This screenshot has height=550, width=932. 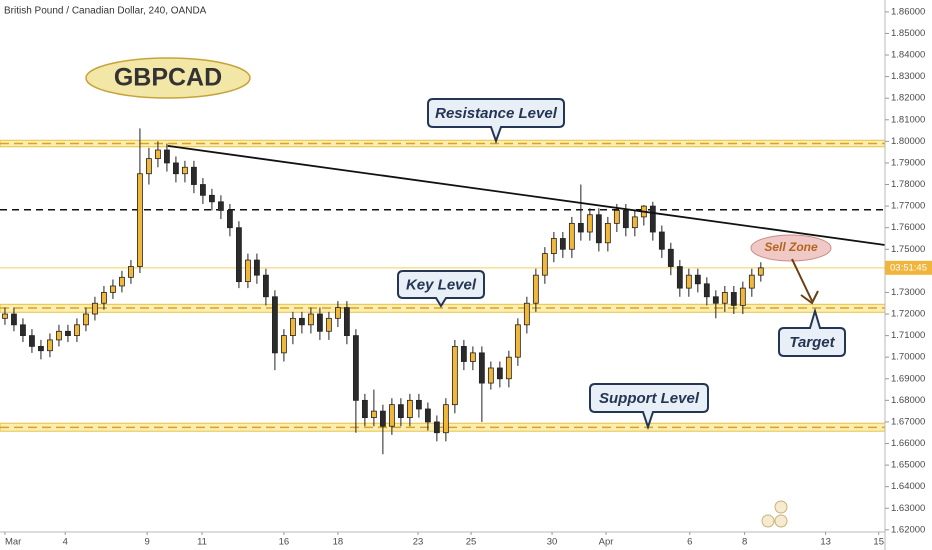 What do you see at coordinates (65, 542) in the screenshot?
I see `x-tick-label: 4` at bounding box center [65, 542].